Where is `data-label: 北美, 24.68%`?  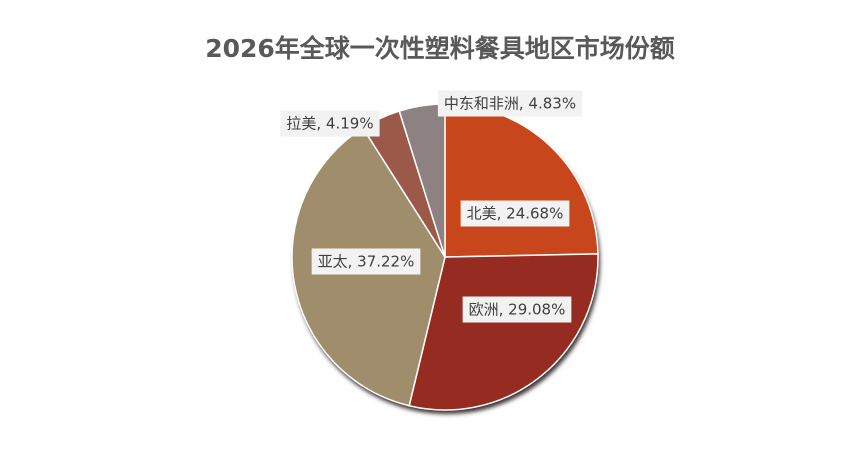 data-label: 北美, 24.68% is located at coordinates (515, 214).